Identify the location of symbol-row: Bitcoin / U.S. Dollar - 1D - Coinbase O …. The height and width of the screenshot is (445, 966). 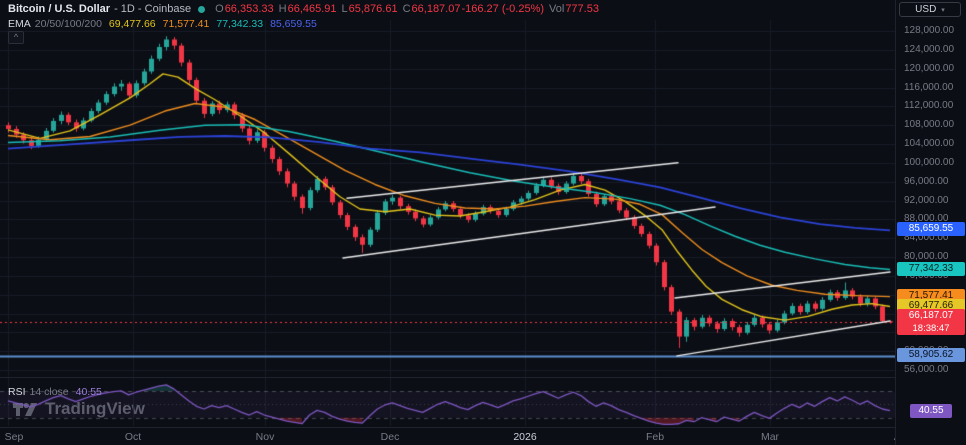
(303, 9).